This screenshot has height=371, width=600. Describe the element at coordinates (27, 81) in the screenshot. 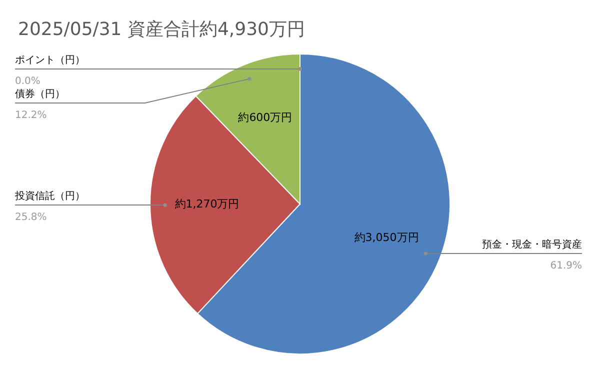

I see `text: 0.0%` at that location.